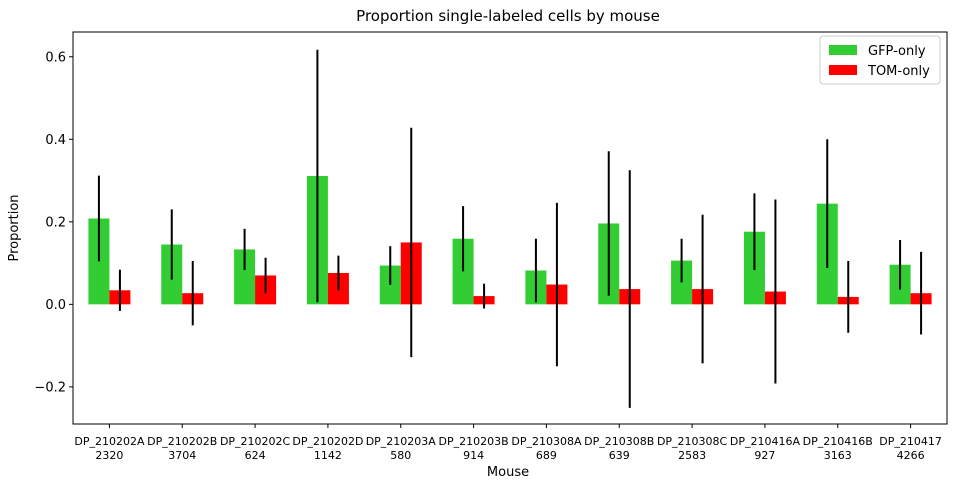 The height and width of the screenshot is (480, 961). Describe the element at coordinates (838, 441) in the screenshot. I see `x-tick-label-name: DP_210416B` at that location.